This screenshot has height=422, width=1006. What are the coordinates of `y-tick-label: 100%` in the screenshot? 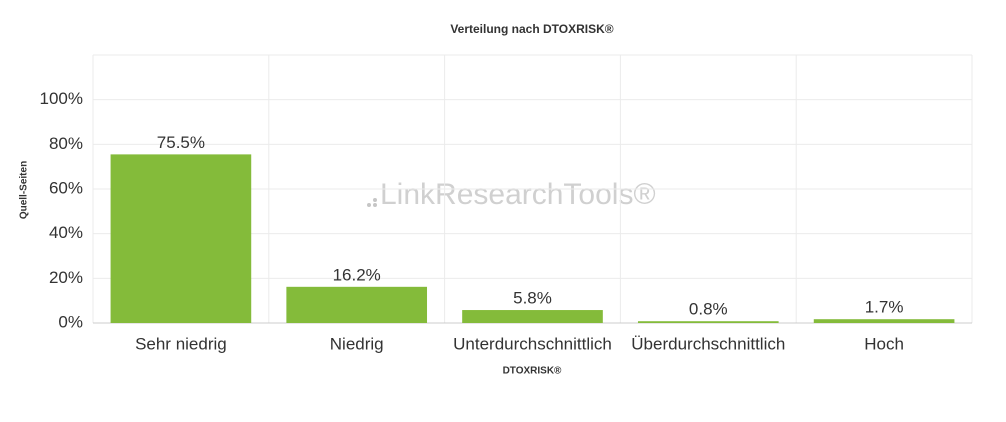 It's located at (61, 98).